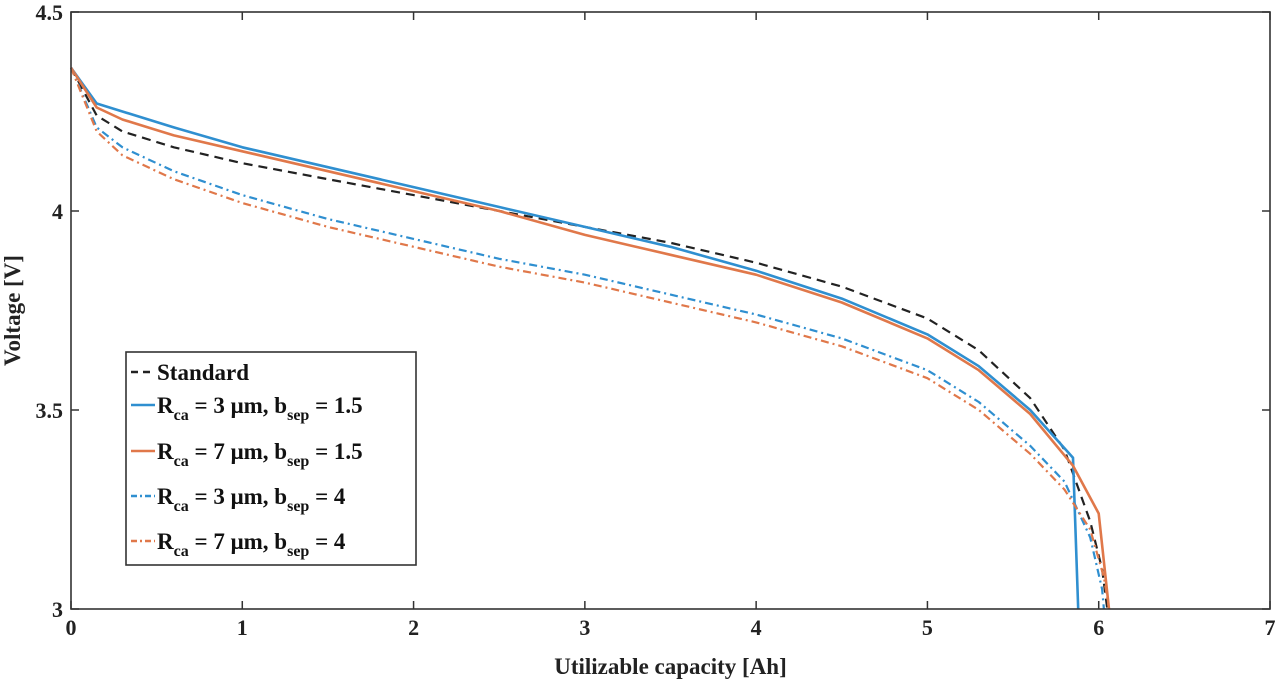  Describe the element at coordinates (756, 627) in the screenshot. I see `x-tick-label: 4` at that location.